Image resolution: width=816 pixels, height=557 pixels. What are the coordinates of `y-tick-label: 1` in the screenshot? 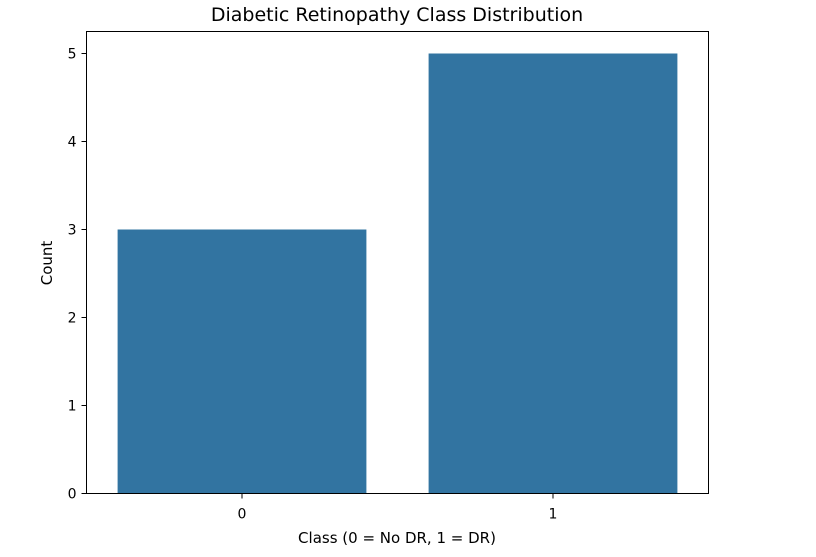 It's located at (72, 407).